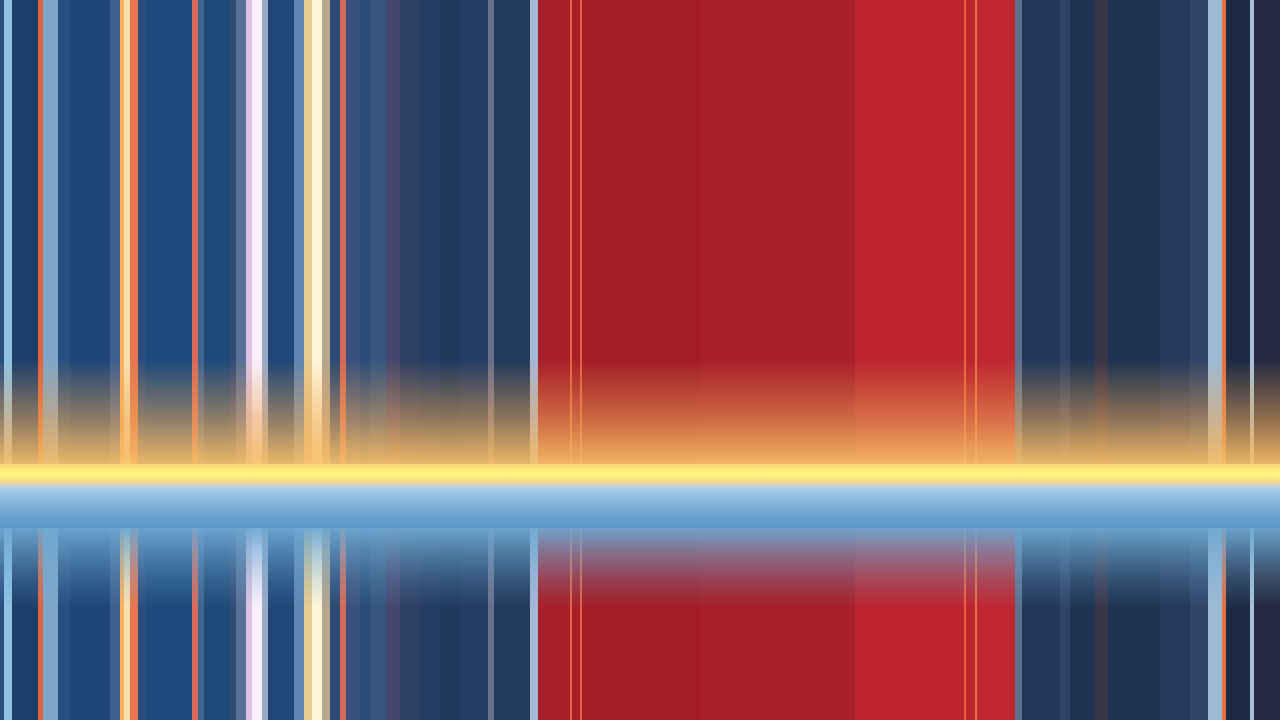 This screenshot has width=1280, height=720. I want to click on blue-glow-band, so click(640, 568).